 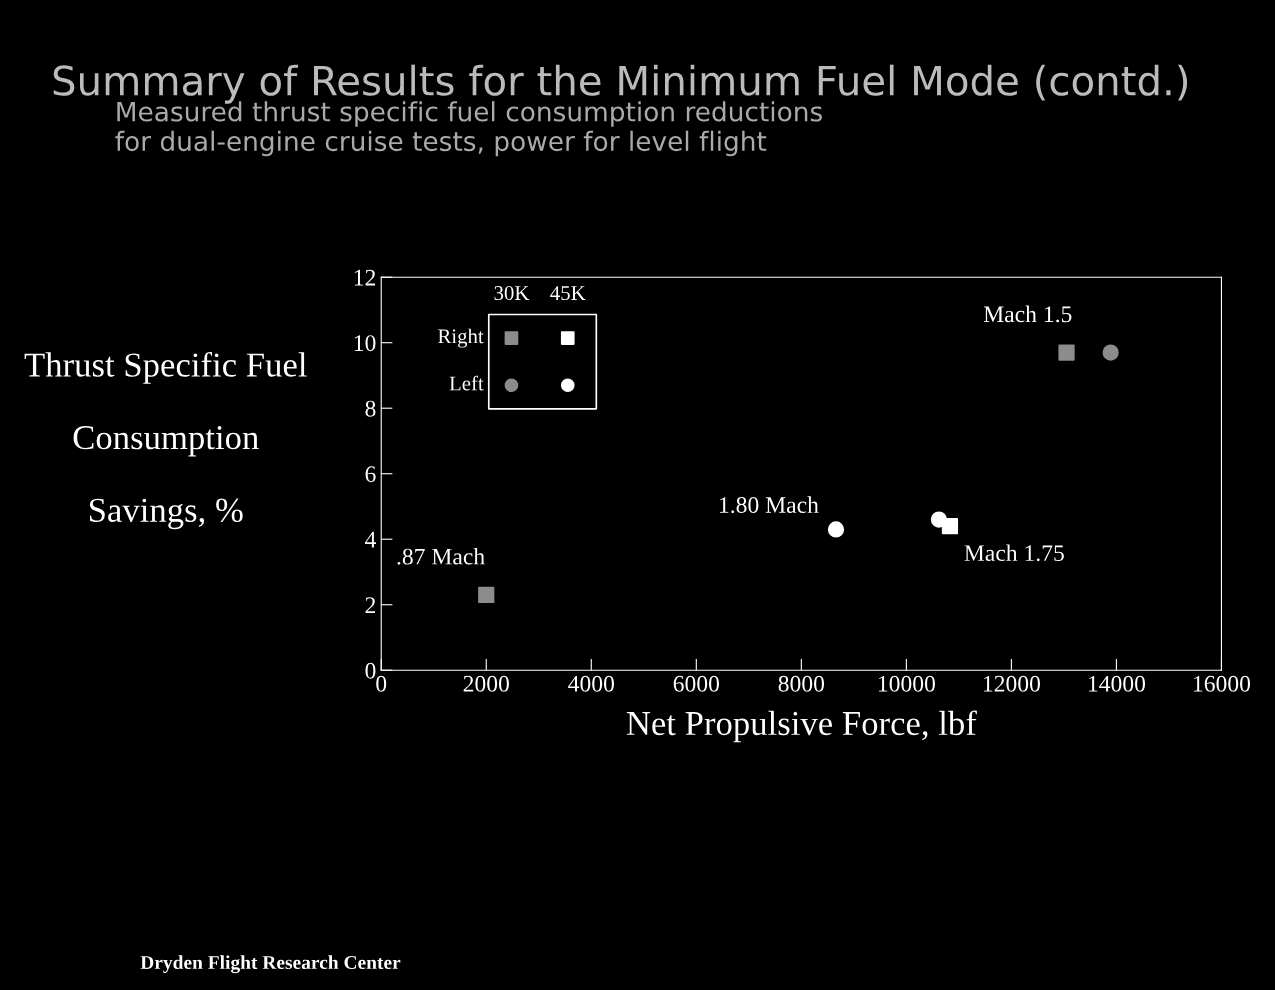 What do you see at coordinates (801, 726) in the screenshot?
I see `x-axis-title: Net Propulsive Force, lbf` at bounding box center [801, 726].